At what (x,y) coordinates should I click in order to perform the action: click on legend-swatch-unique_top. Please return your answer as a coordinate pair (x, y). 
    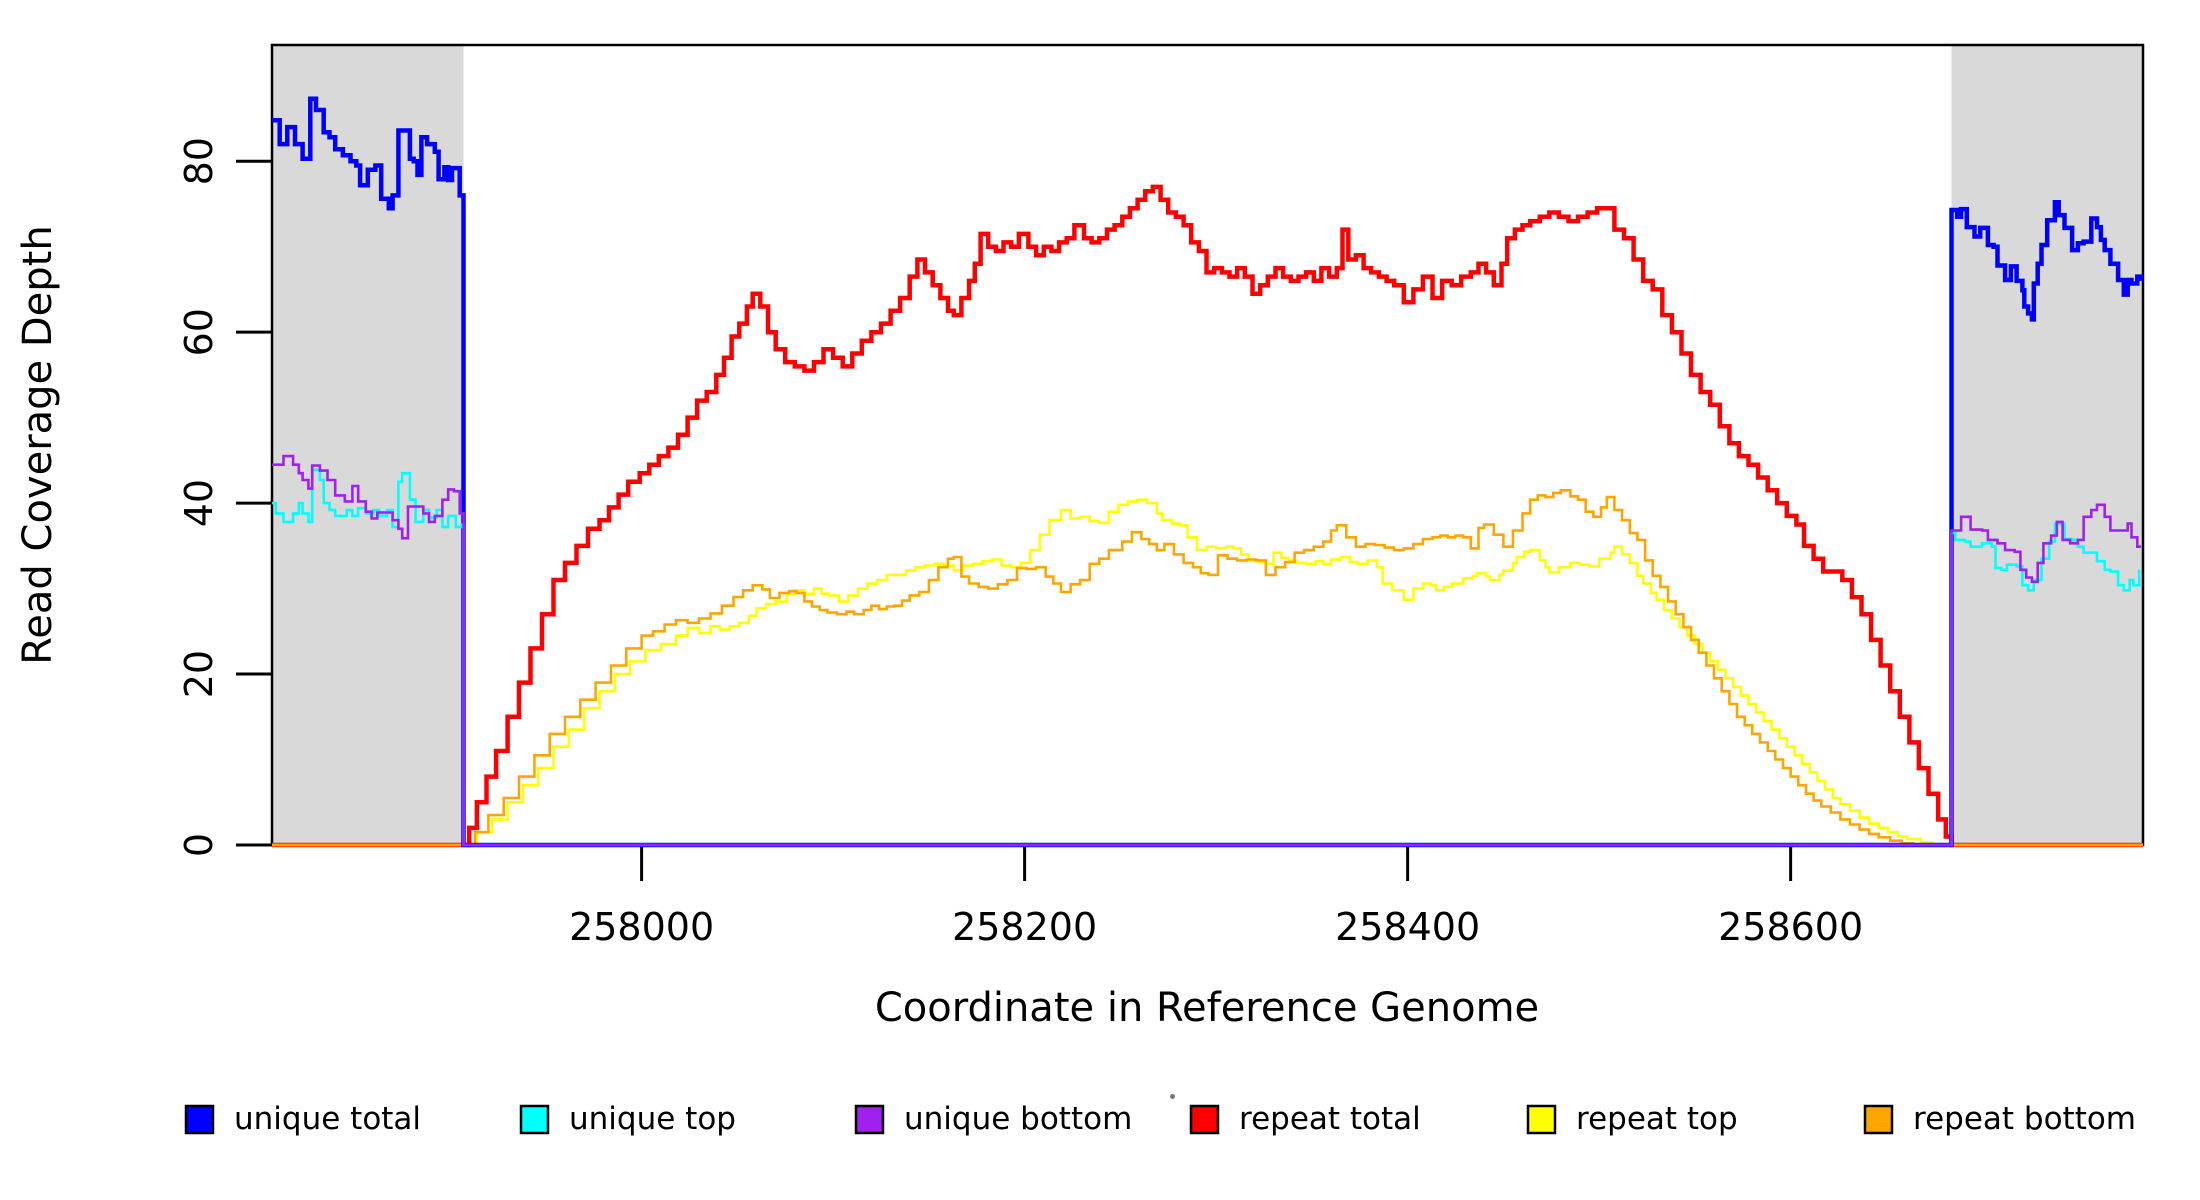
    Looking at the image, I should click on (534, 1119).